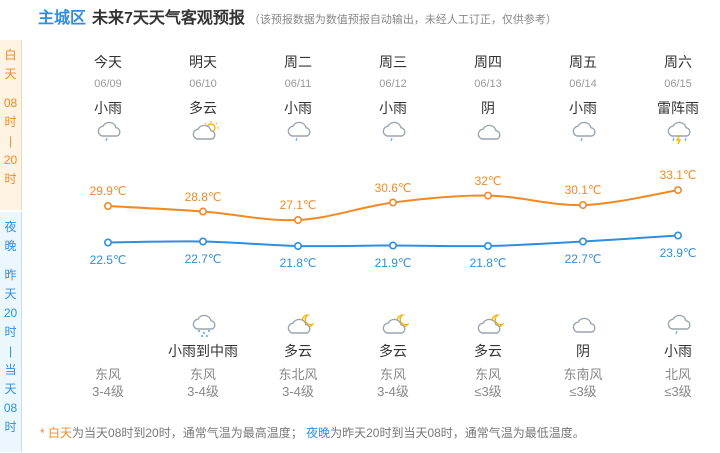 This screenshot has width=720, height=453. Describe the element at coordinates (62, 18) in the screenshot. I see `city-name: 主城区` at that location.